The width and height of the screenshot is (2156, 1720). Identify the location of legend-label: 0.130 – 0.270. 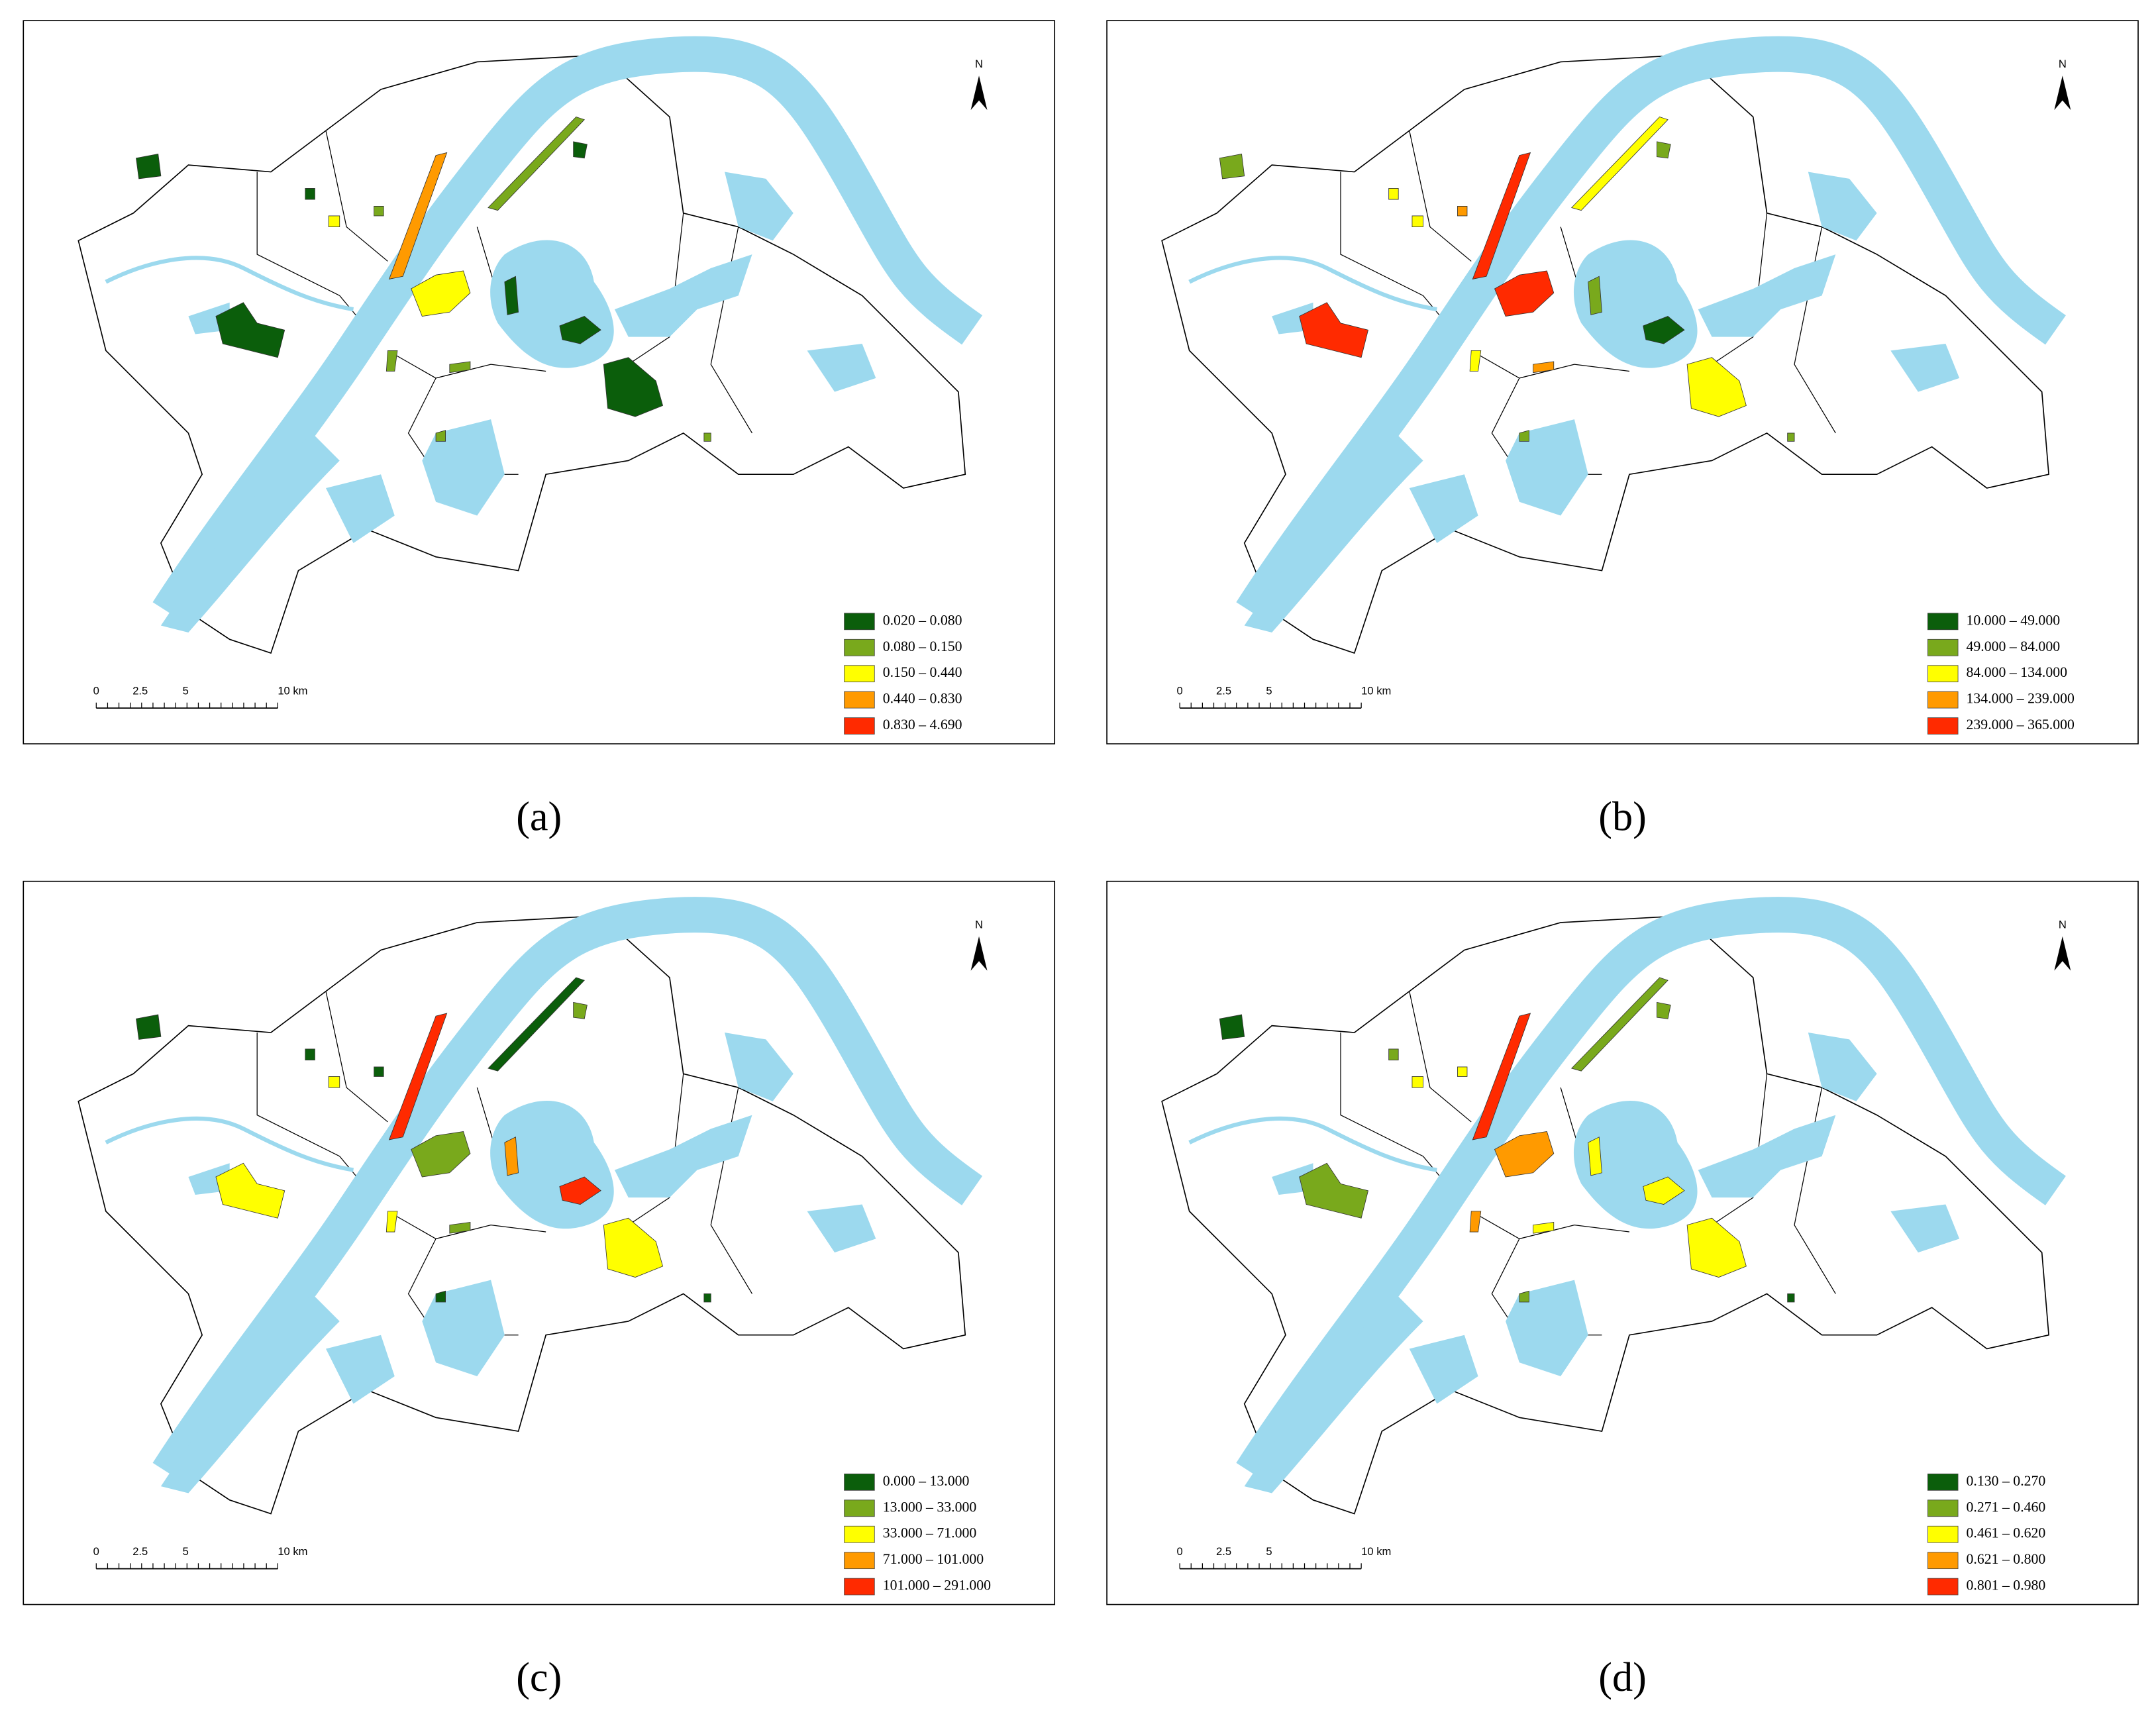
(2006, 1481).